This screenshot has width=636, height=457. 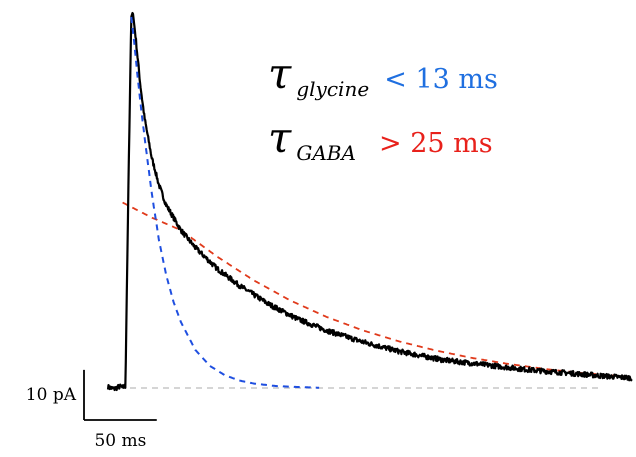 What do you see at coordinates (326, 153) in the screenshot?
I see `tau-gaba-subscript: GABA` at bounding box center [326, 153].